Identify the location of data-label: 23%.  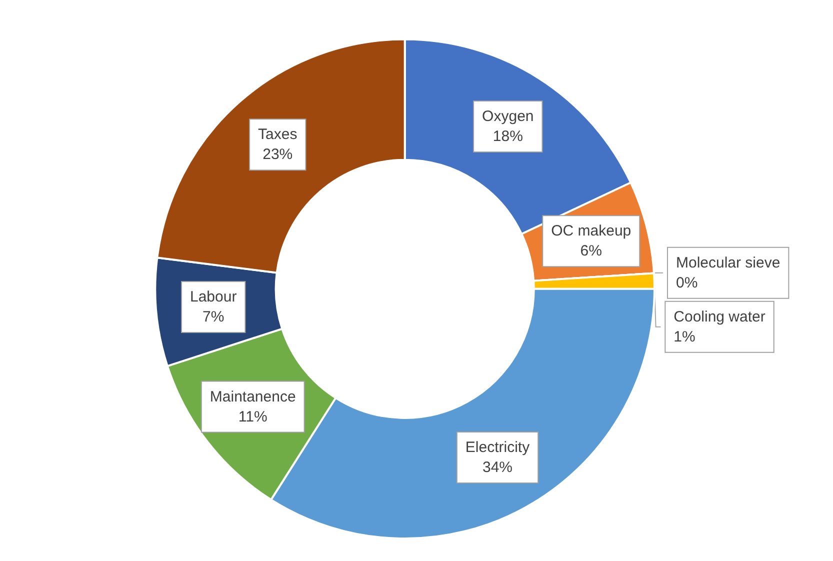
(277, 155).